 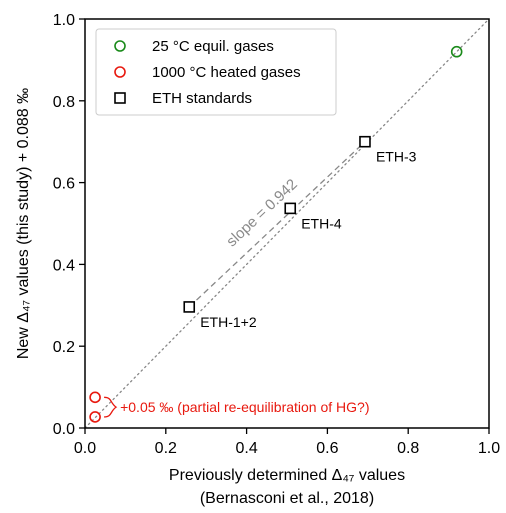 What do you see at coordinates (396, 157) in the screenshot?
I see `point-label: ETH-3` at bounding box center [396, 157].